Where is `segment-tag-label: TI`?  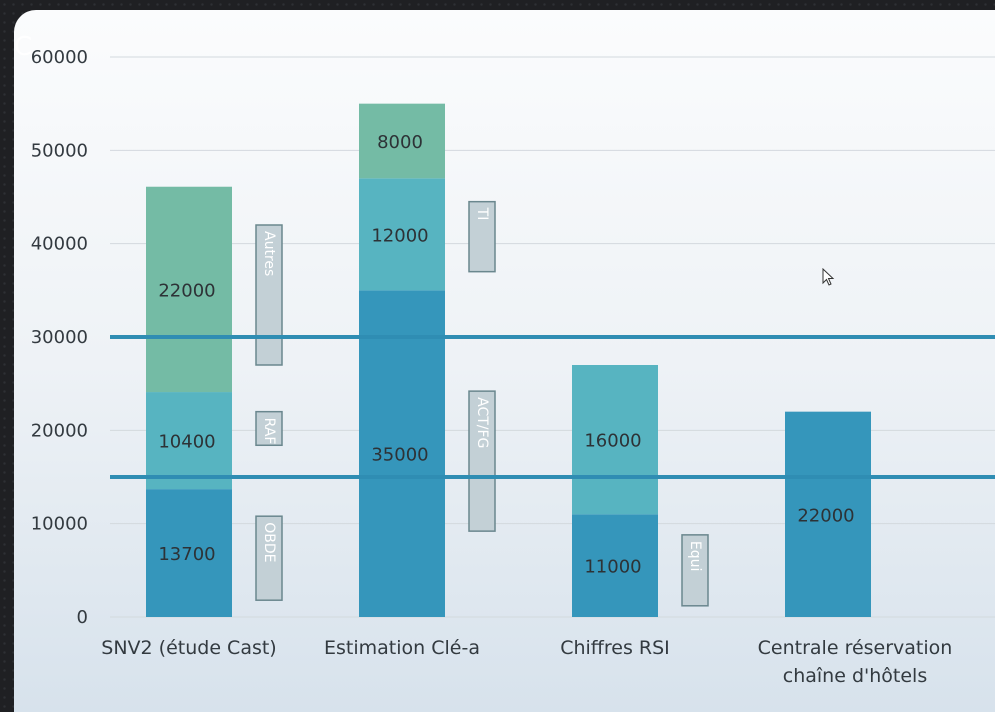 segment-tag-label: TI is located at coordinates (482, 214).